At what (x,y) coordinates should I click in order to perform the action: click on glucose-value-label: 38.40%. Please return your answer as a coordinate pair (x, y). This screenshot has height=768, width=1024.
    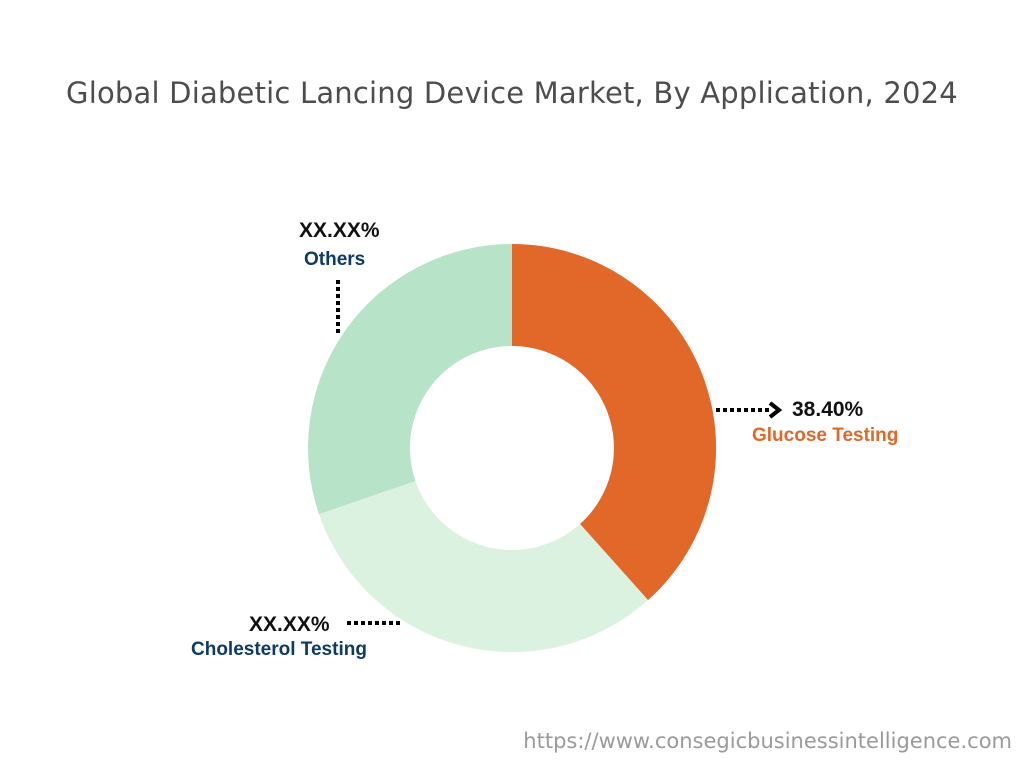
    Looking at the image, I should click on (828, 409).